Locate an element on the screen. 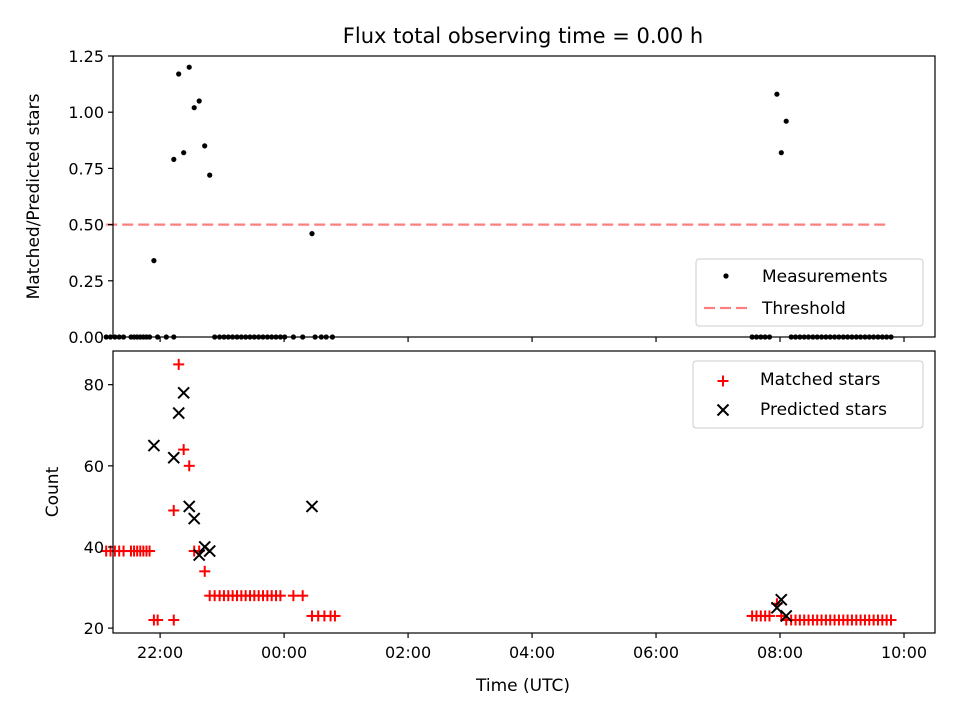 The width and height of the screenshot is (960, 720). legend-matched-marker is located at coordinates (723, 381).